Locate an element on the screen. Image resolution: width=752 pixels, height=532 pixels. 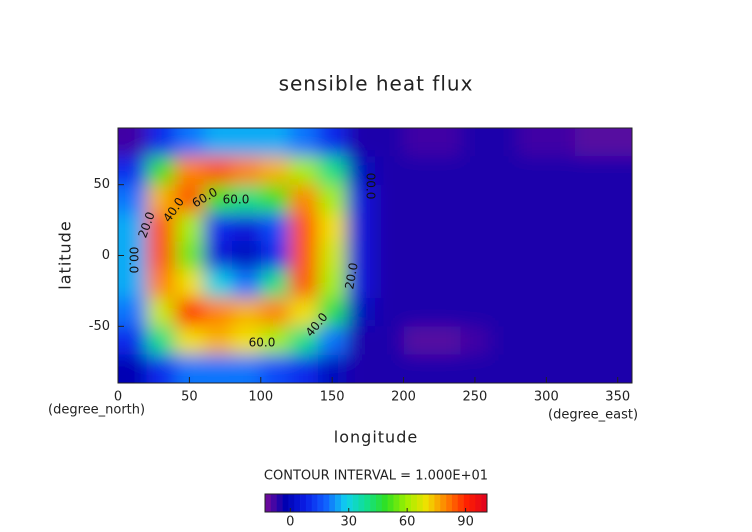
x-tick-label: 300 is located at coordinates (546, 397).